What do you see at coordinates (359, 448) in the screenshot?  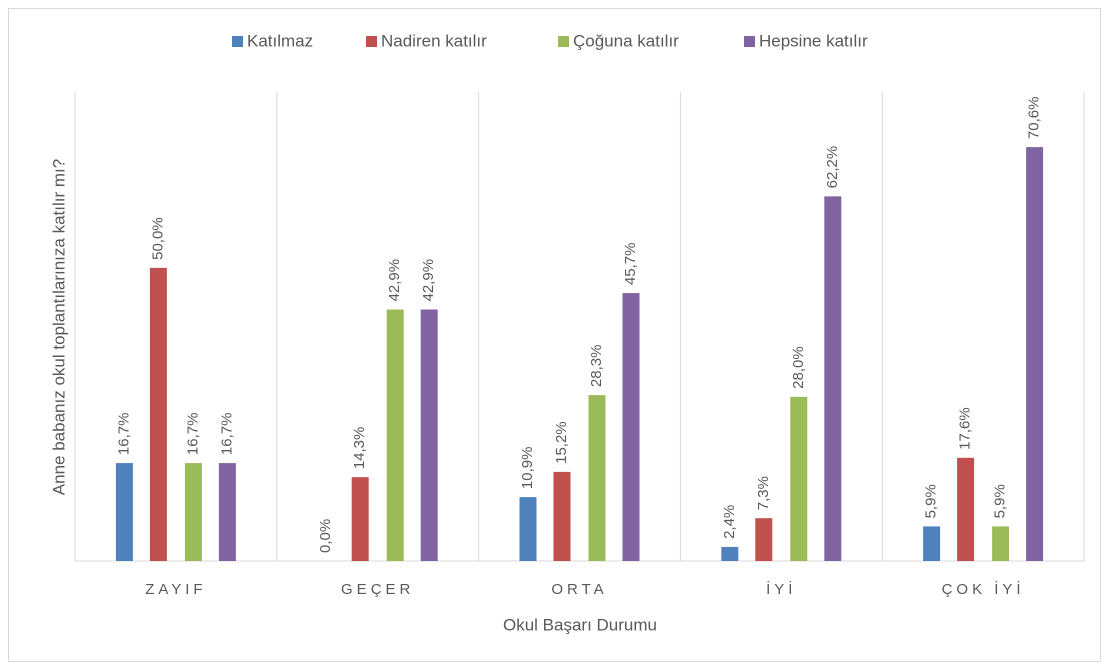 I see `data-label: 14,3%` at bounding box center [359, 448].